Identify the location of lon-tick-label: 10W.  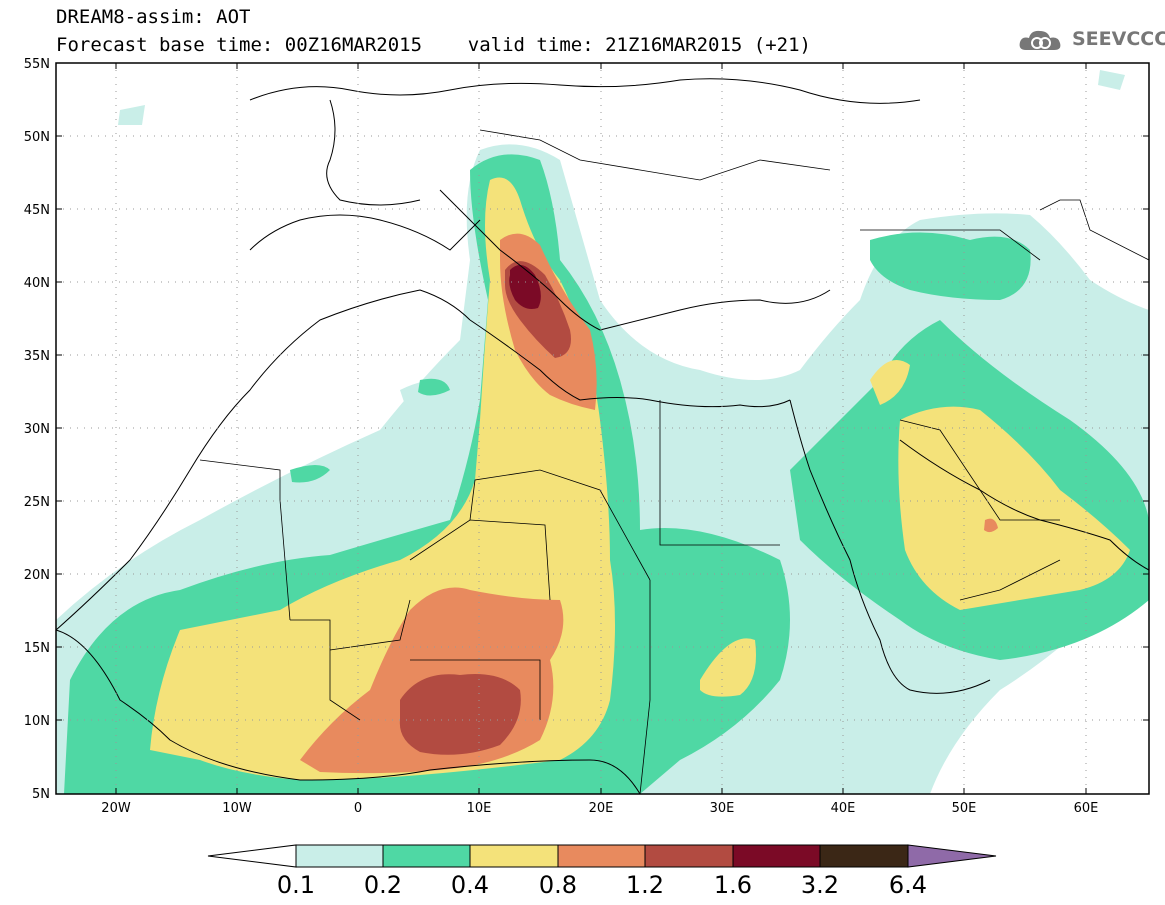
(237, 808).